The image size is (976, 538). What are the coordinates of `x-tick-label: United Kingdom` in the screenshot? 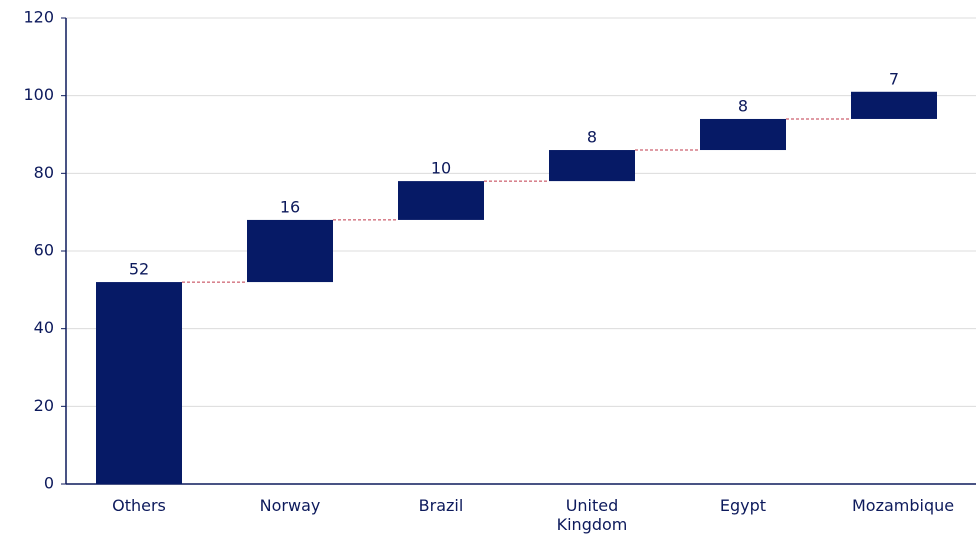 It's located at (592, 515).